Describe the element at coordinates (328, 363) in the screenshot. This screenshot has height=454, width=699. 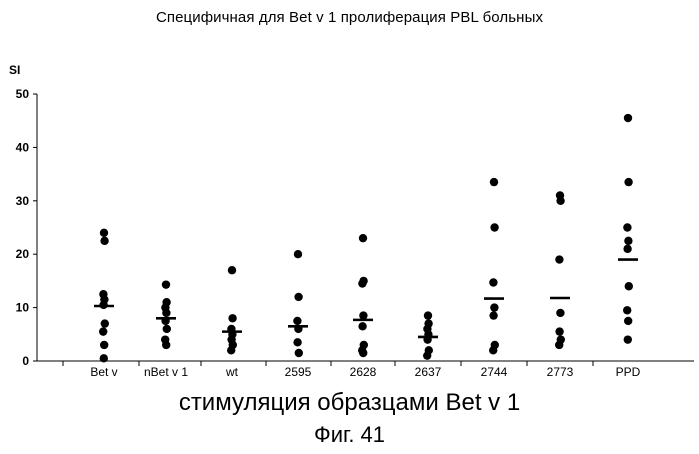
I see `x-axis-ticks` at that location.